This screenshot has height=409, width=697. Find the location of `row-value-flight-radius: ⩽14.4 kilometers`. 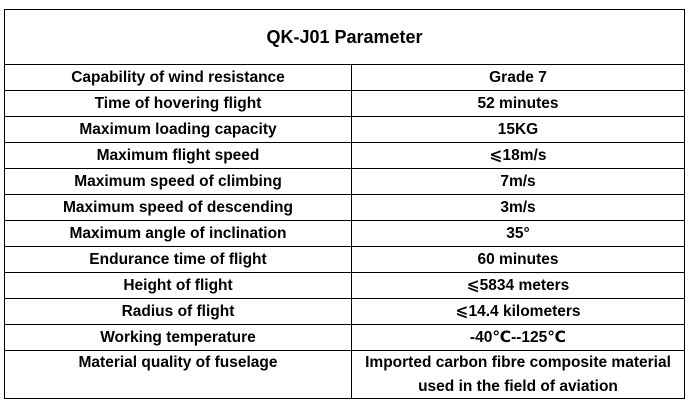

row-value-flight-radius: ⩽14.4 kilometers is located at coordinates (517, 311).